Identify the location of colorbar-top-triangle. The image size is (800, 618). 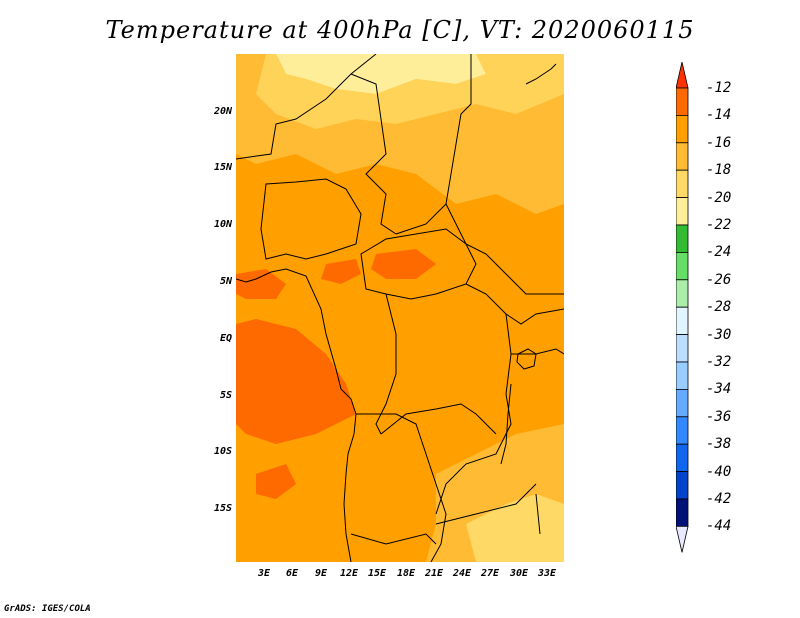
(682, 75).